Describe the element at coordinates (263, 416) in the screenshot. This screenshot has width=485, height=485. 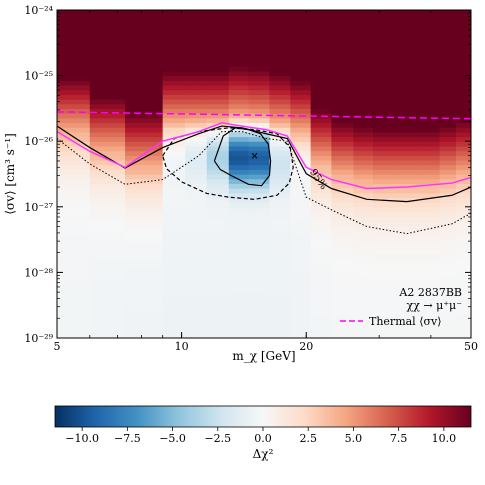
I see `colorbar-gradient` at that location.